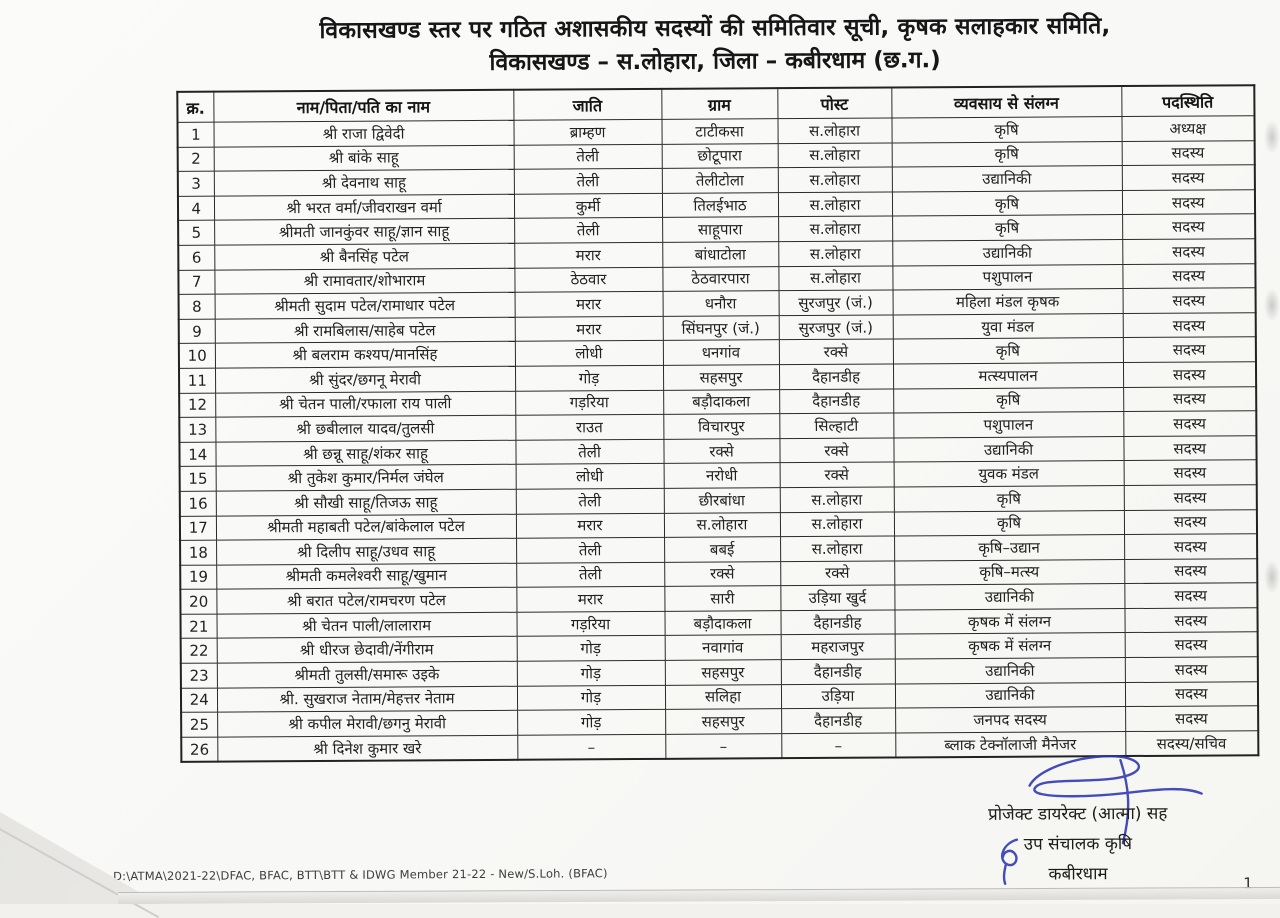 The width and height of the screenshot is (1280, 918). Describe the element at coordinates (1078, 874) in the screenshot. I see `signatory-line-3: कबीरधाम` at that location.